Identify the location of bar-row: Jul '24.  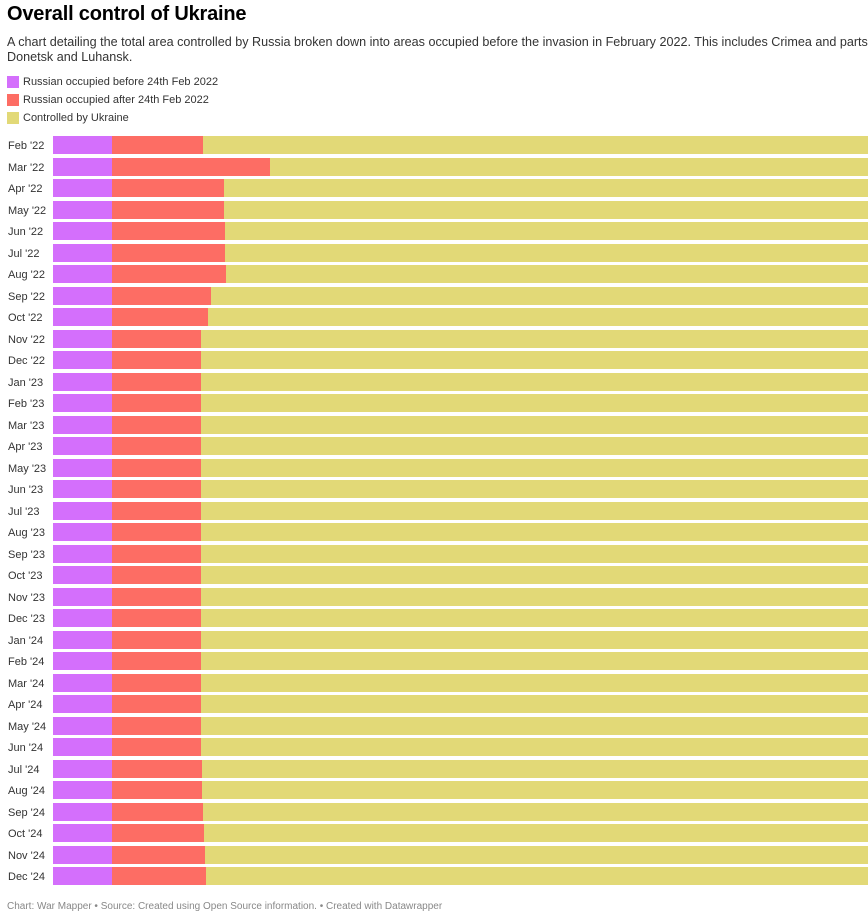
(434, 770).